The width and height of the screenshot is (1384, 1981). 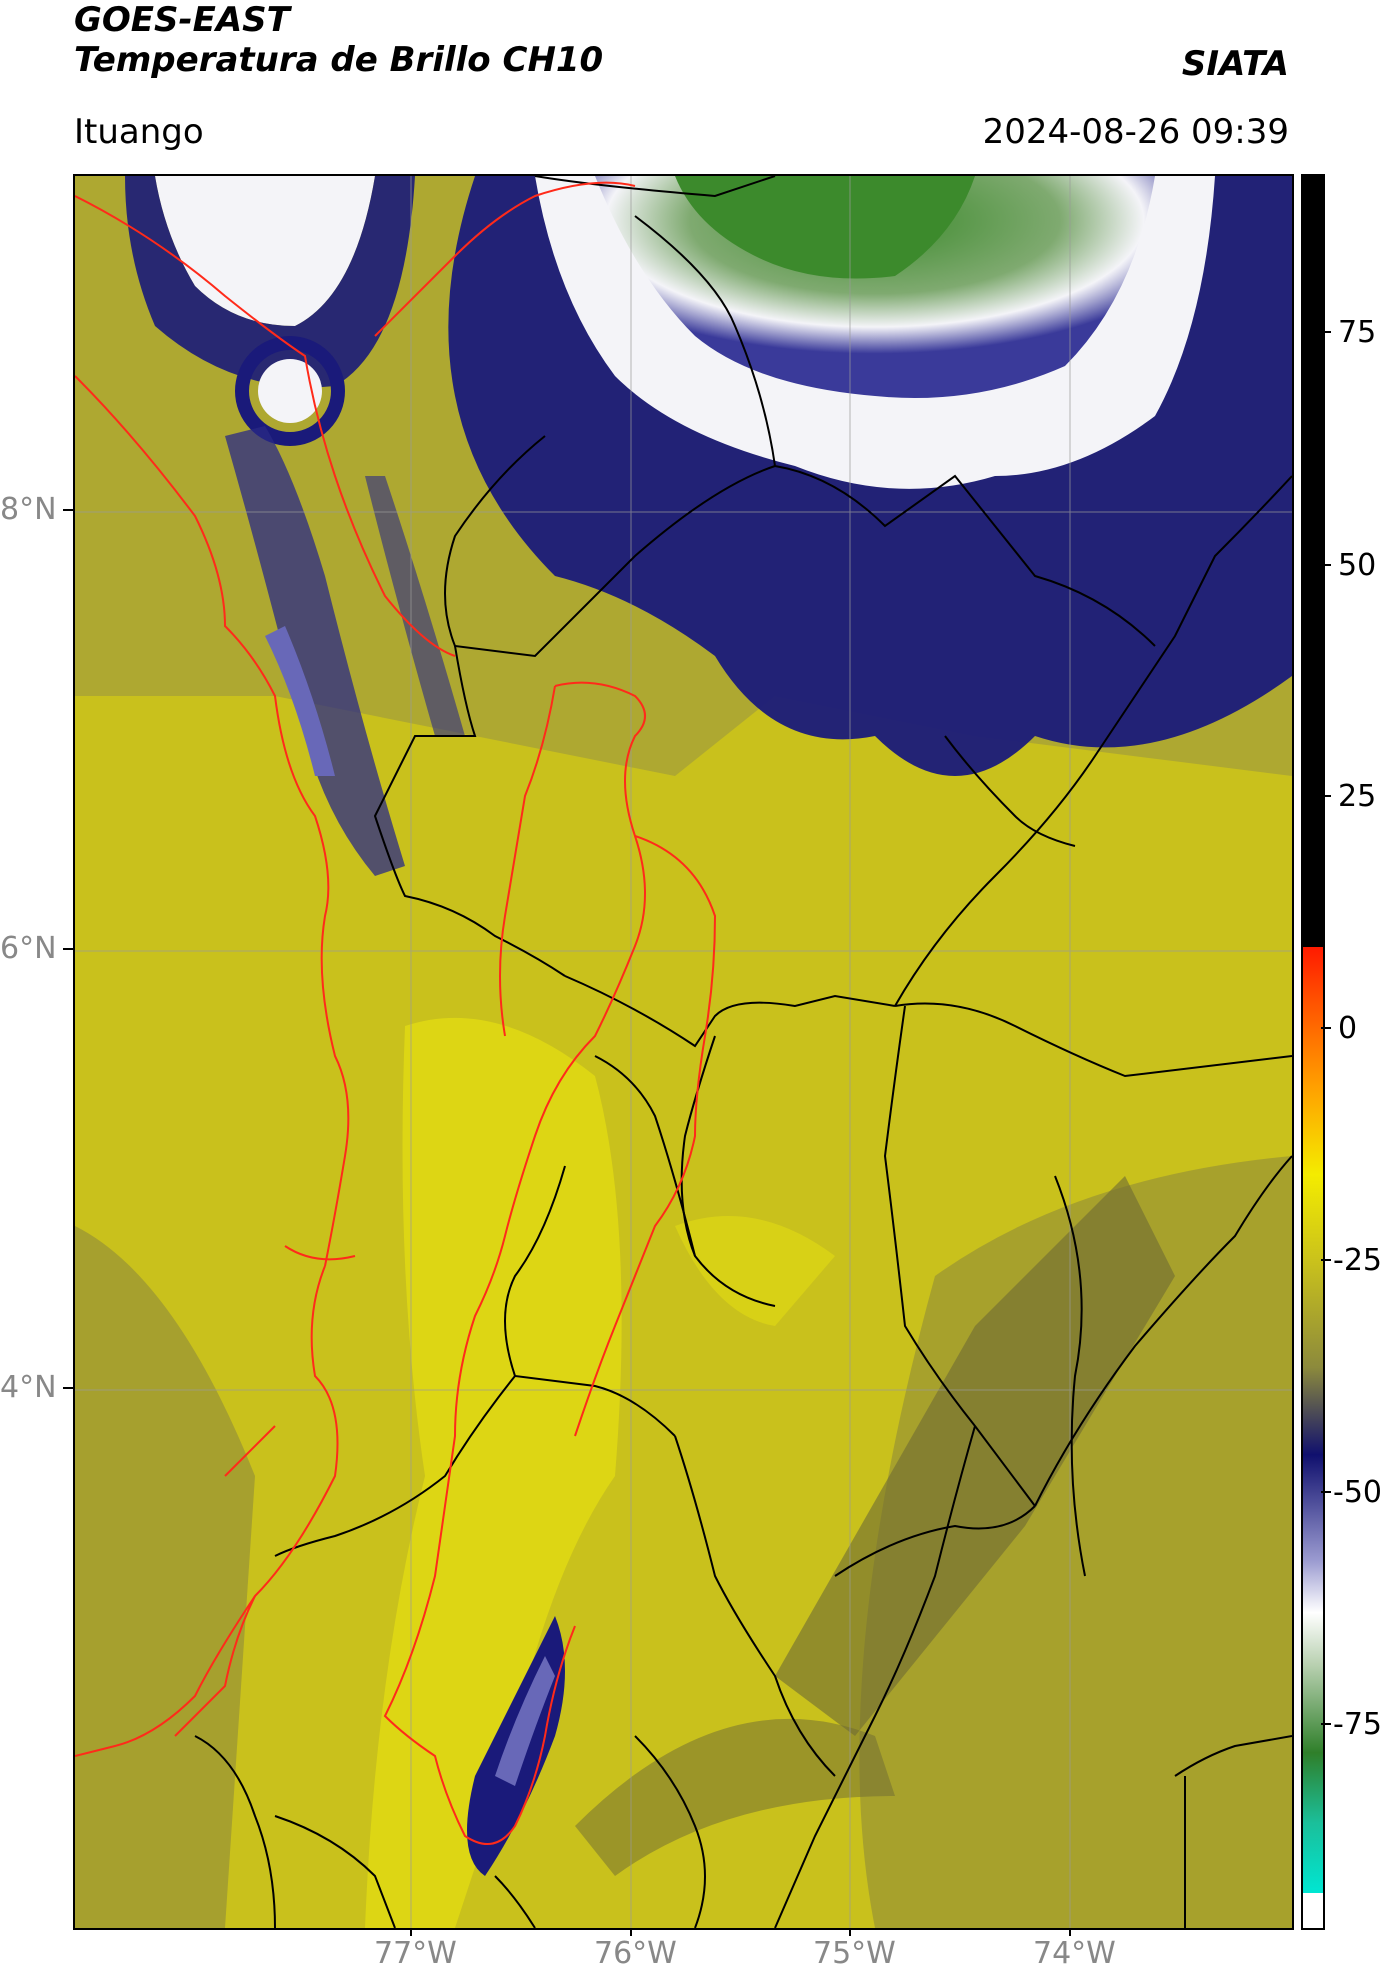 I want to click on title-product: Temperatura de Brillo CH10, so click(x=339, y=60).